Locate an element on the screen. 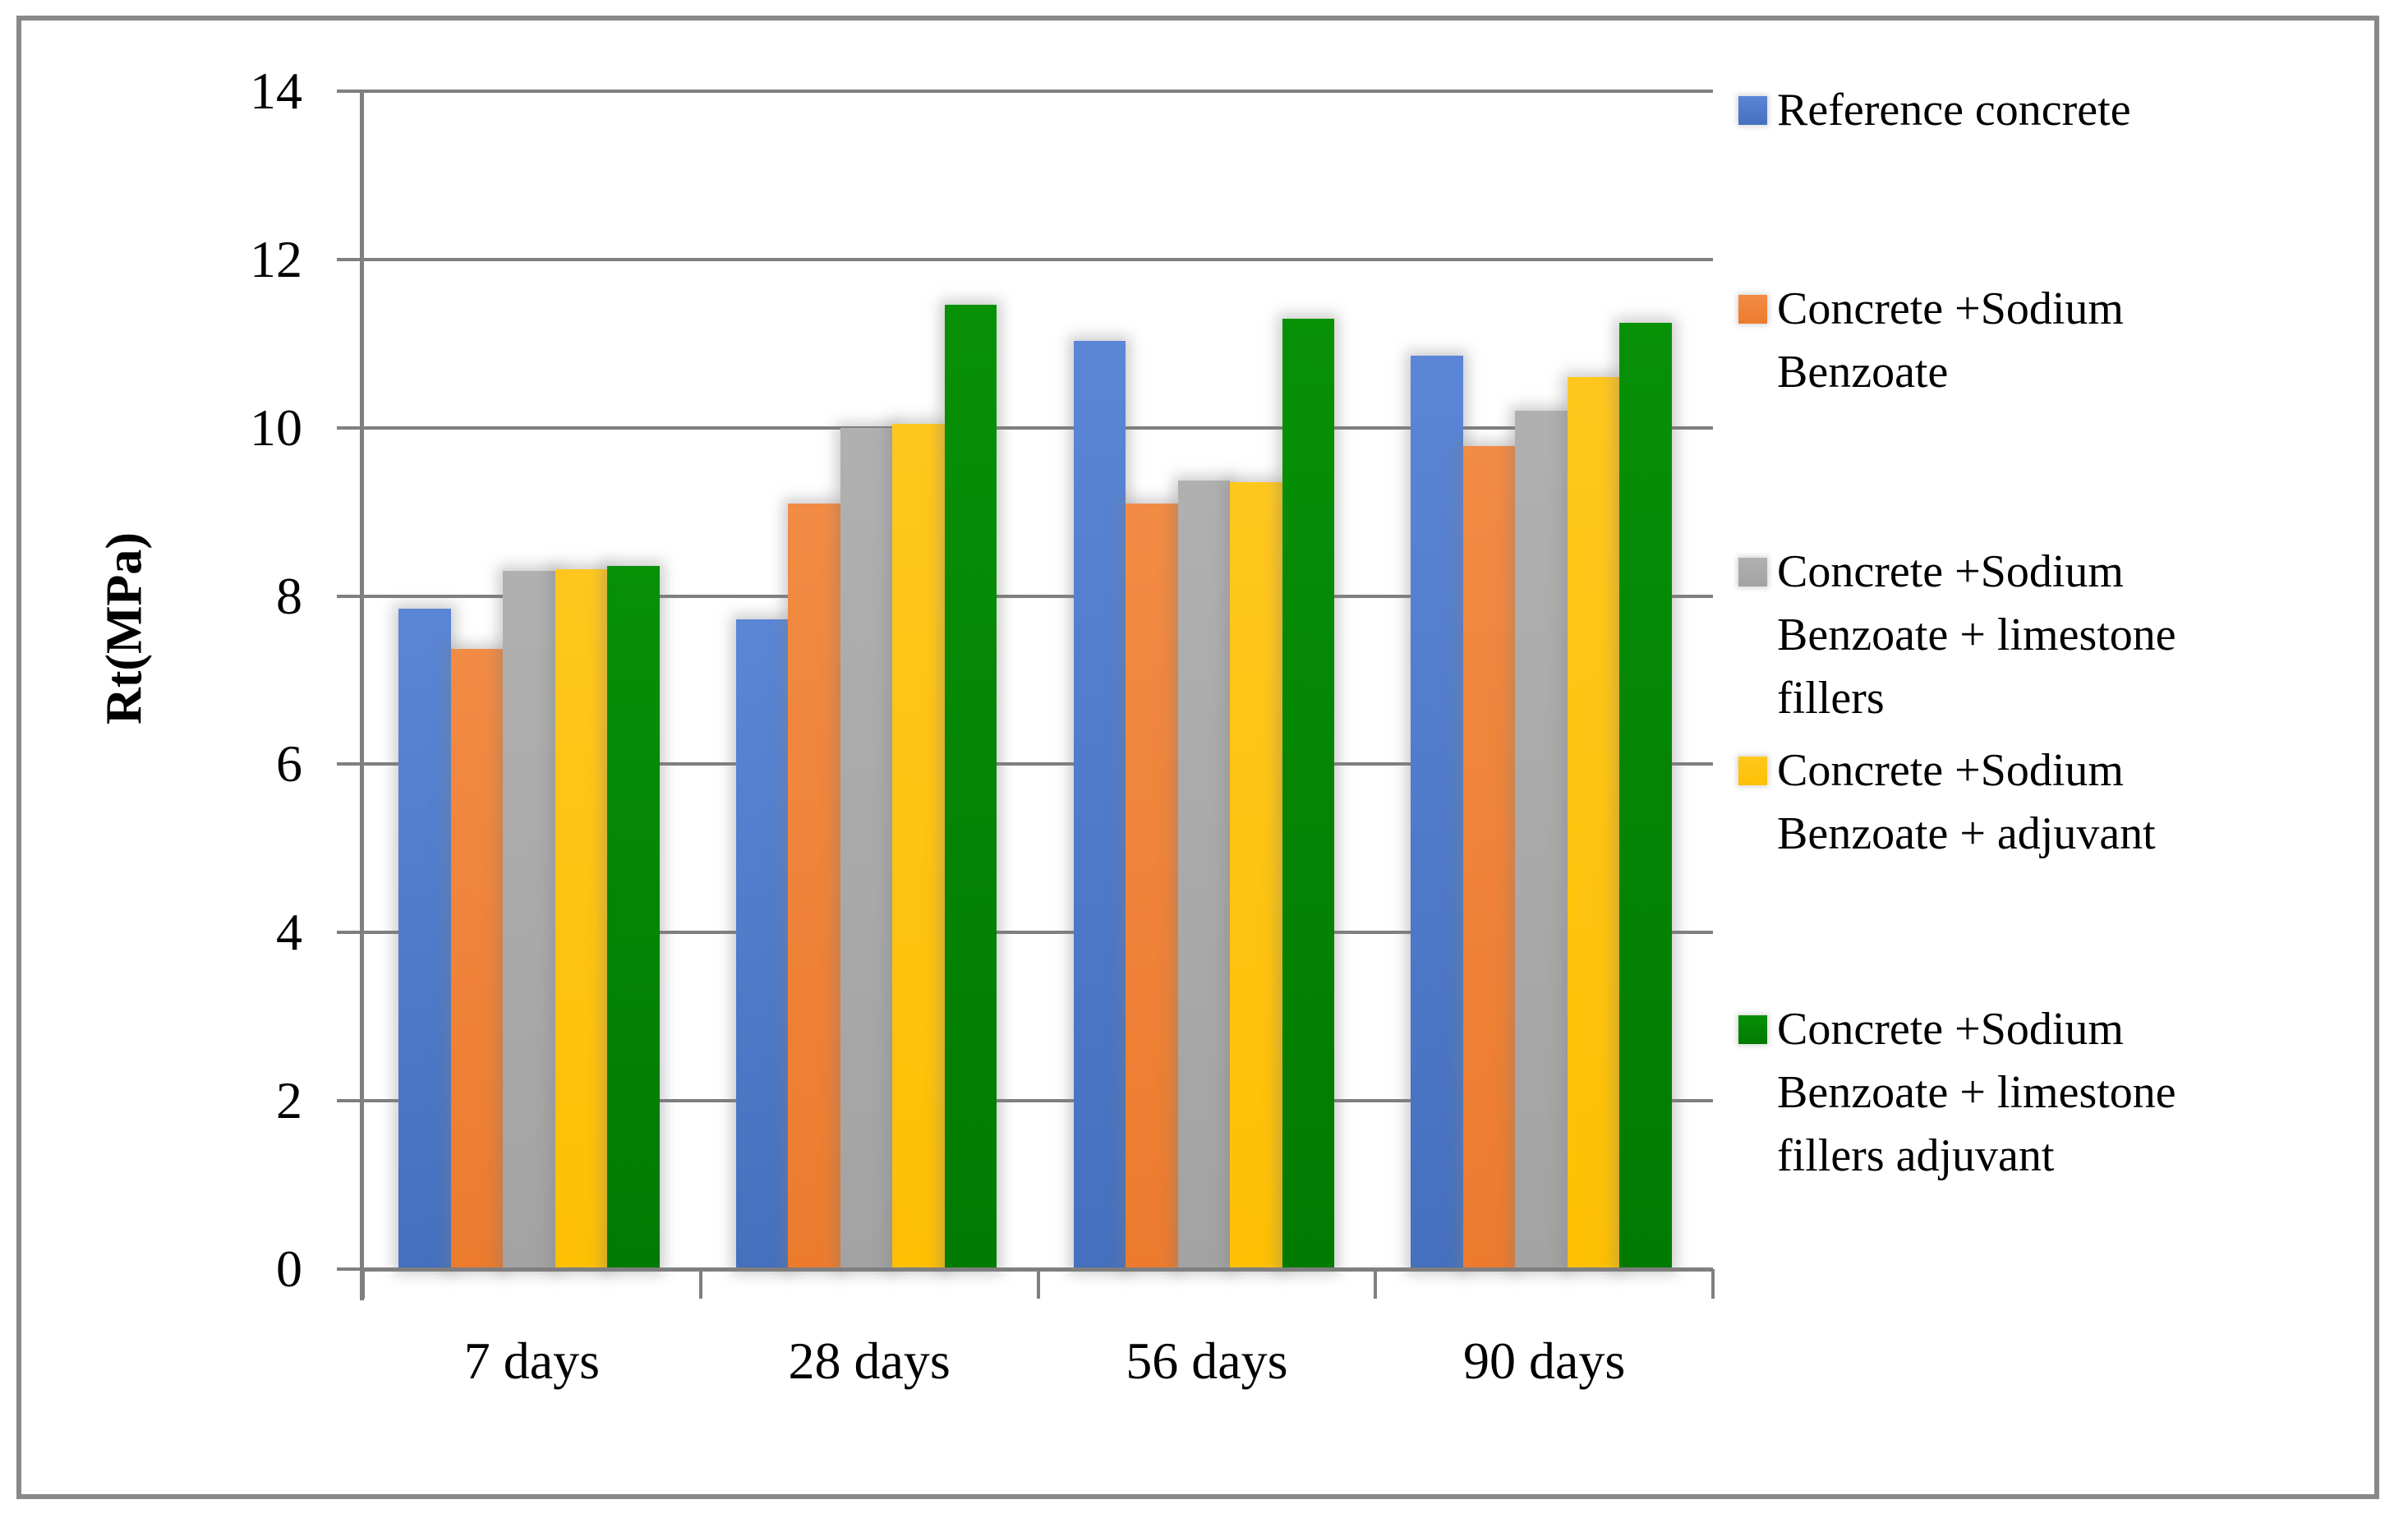 This screenshot has width=2408, height=1518. bar-sodium-benzoate-limestone-fillers-adjuvant-90-days is located at coordinates (1645, 795).